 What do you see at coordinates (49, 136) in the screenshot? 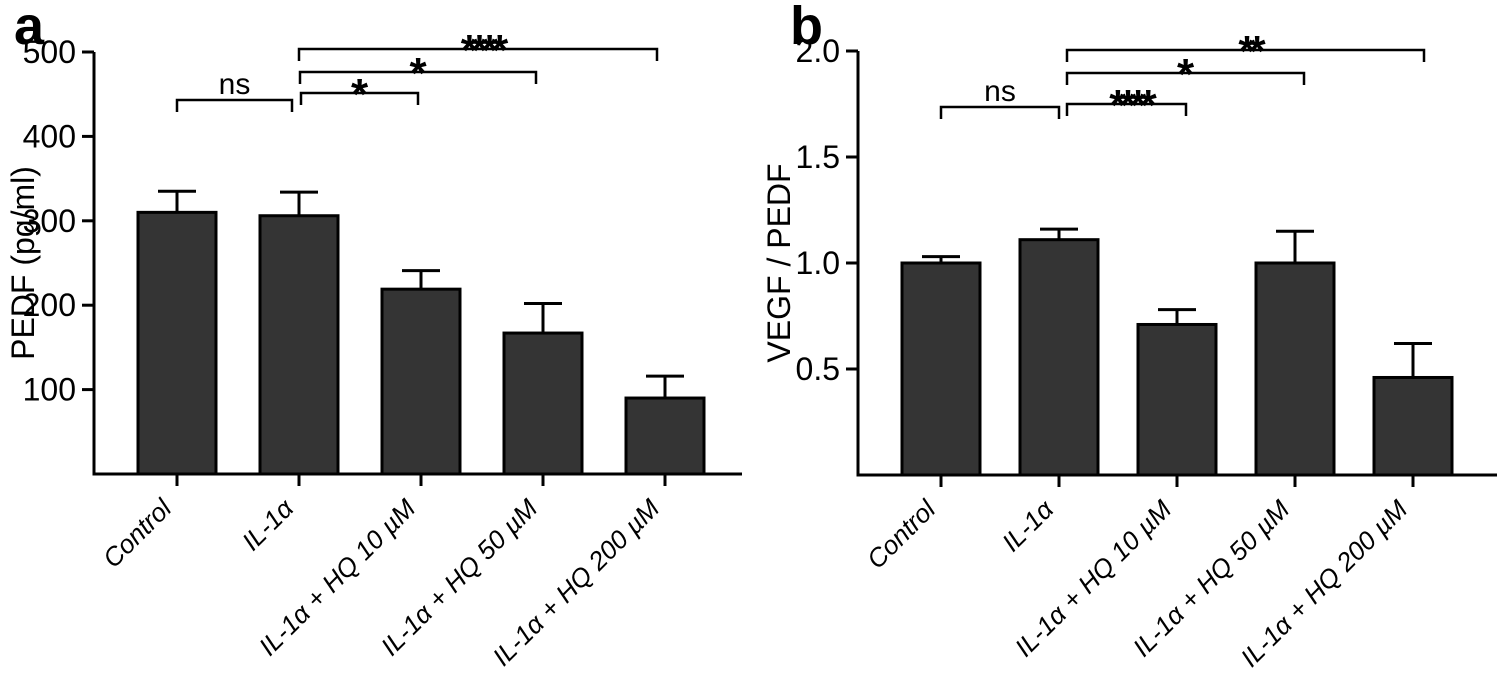
I see `y-tick-label: 400` at bounding box center [49, 136].